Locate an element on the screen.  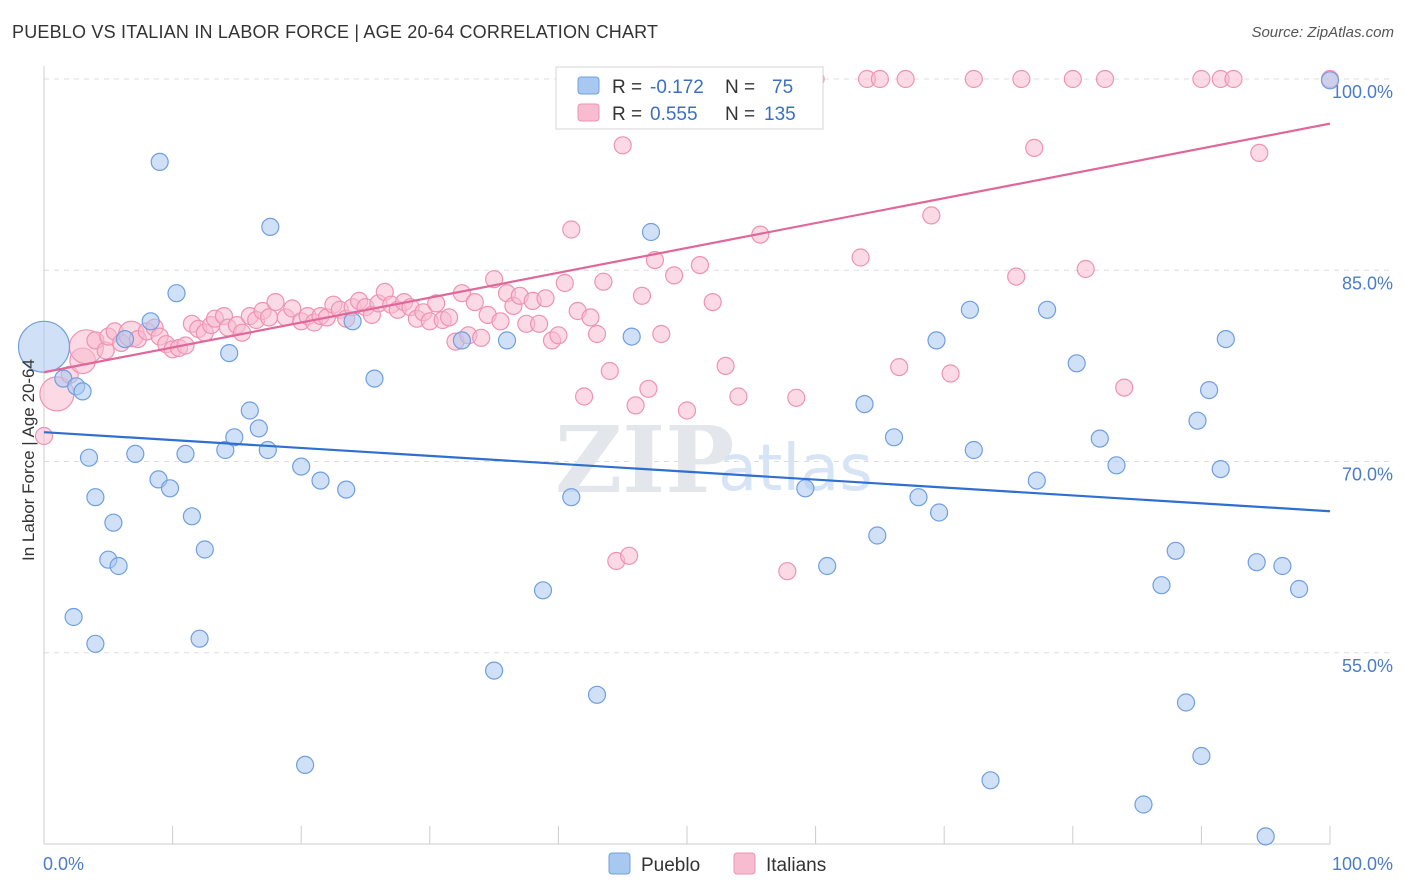
bottom-legend-swatch-pueblo is located at coordinates (619, 863).